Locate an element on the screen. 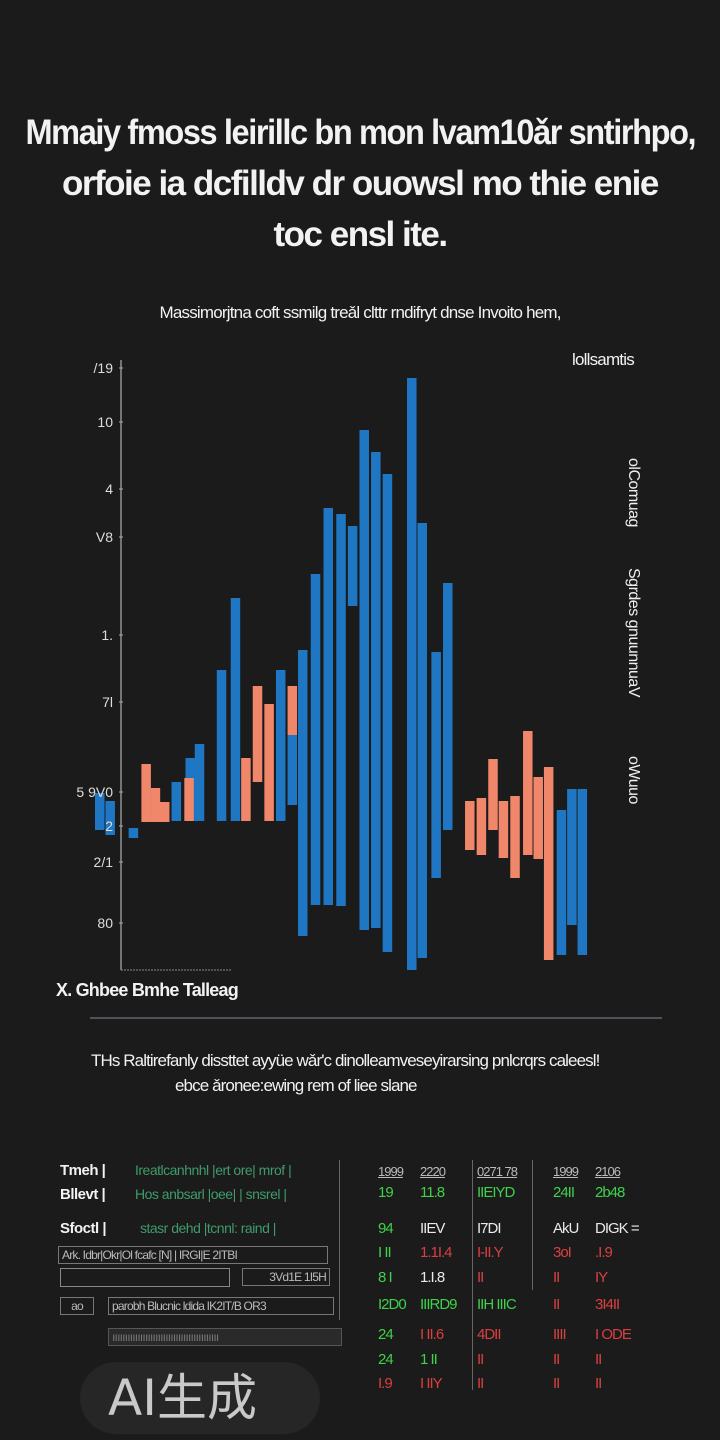  y-tick-label: 7l is located at coordinates (107, 702).